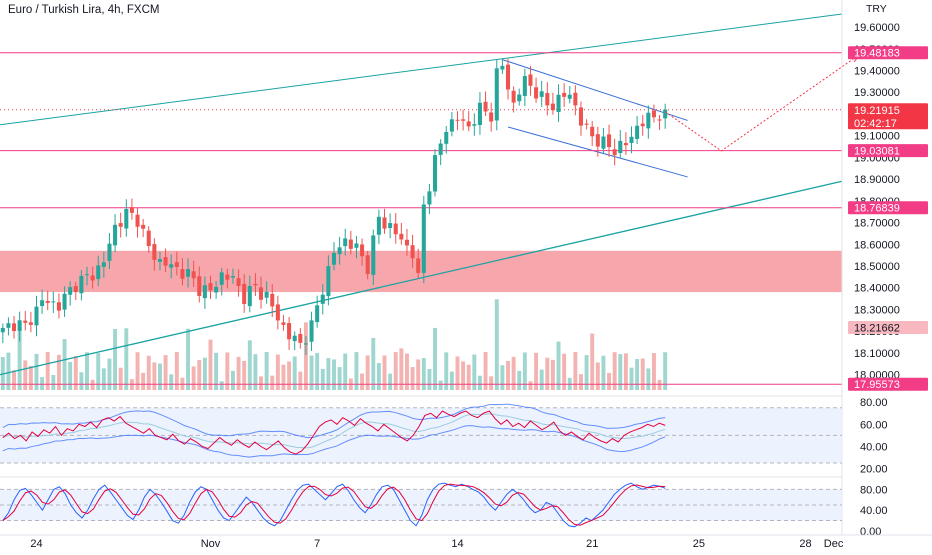 The image size is (932, 555). Describe the element at coordinates (763, 102) in the screenshot. I see `projection-path` at that location.